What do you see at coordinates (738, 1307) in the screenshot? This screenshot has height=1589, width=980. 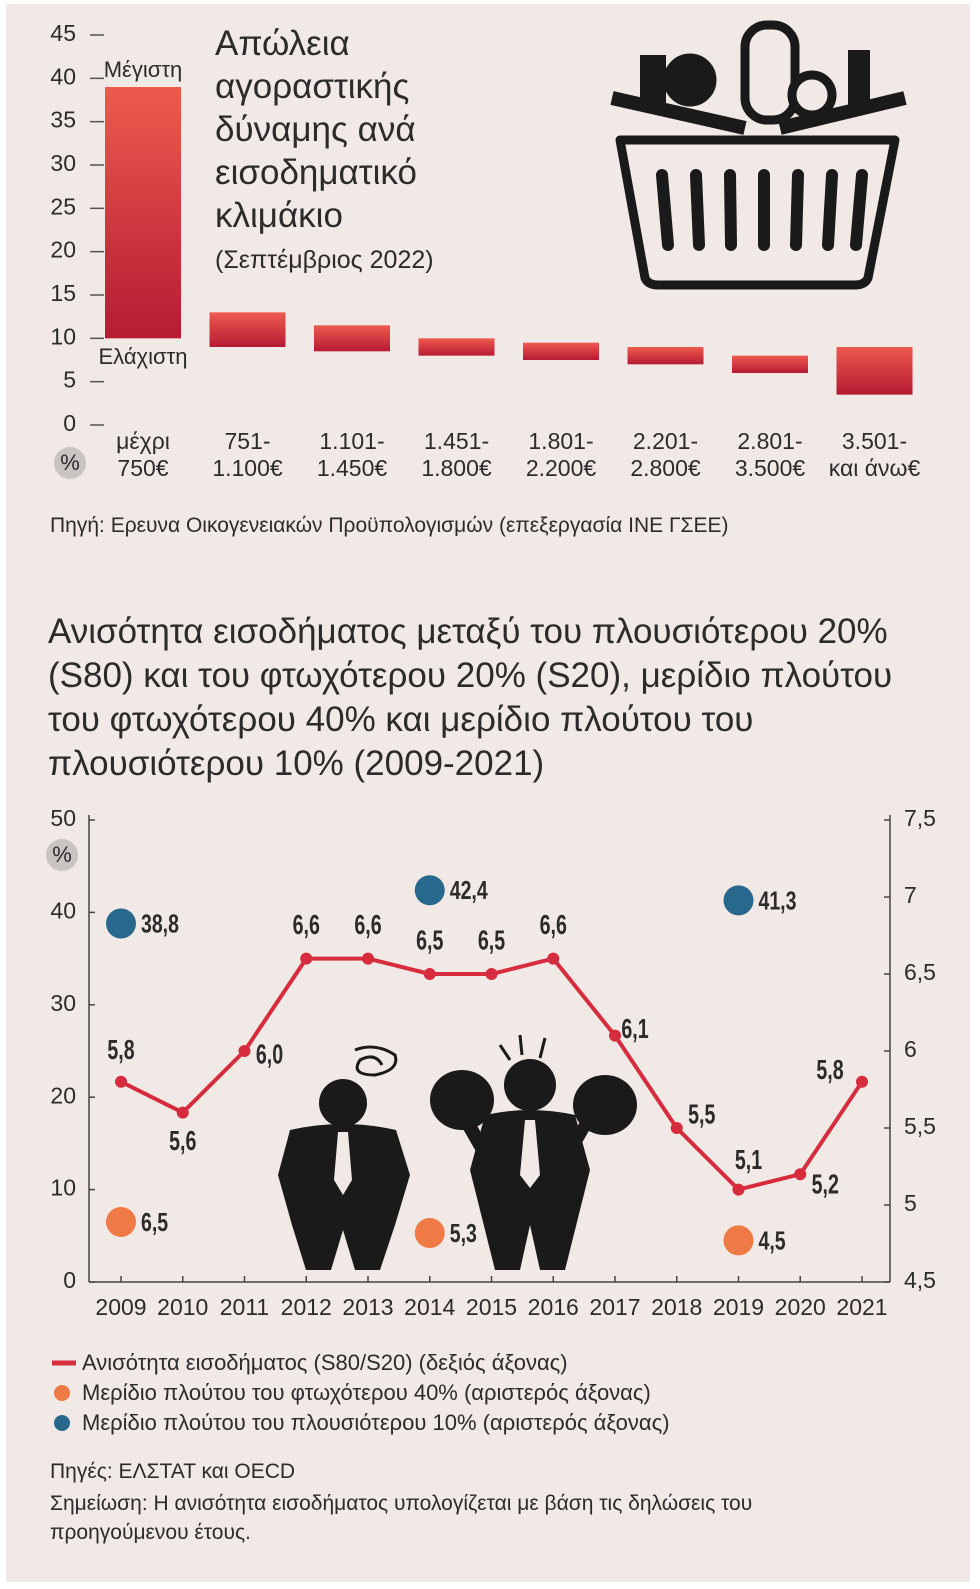 I see `x-tick-label: 2019` at bounding box center [738, 1307].